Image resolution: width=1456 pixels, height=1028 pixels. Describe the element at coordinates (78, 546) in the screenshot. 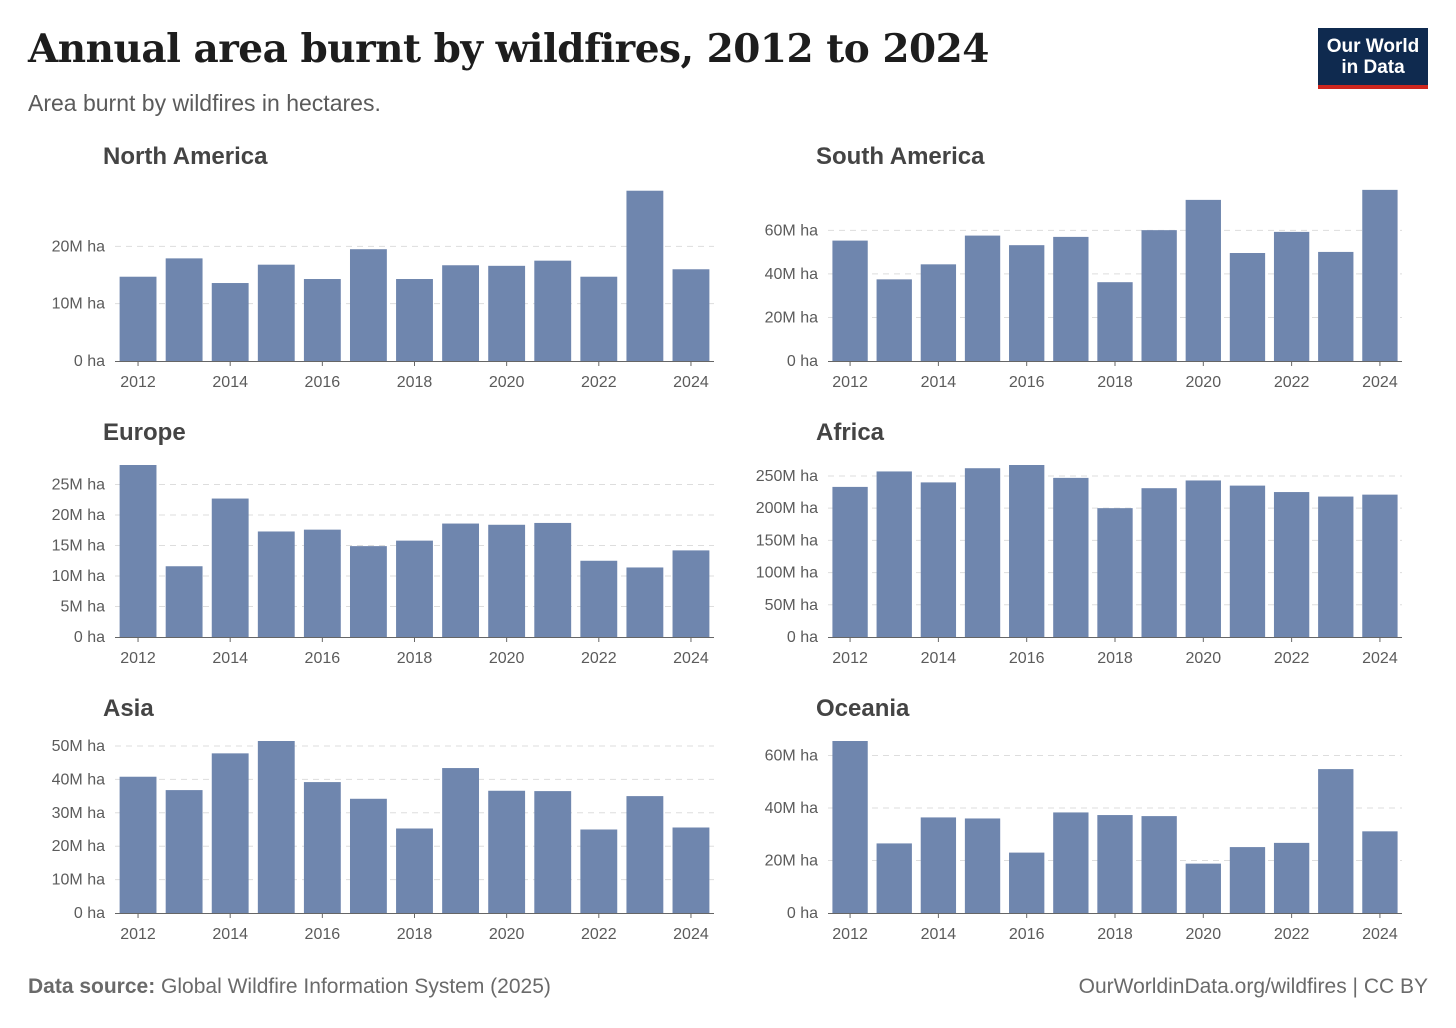

I see `y-tick-label: 15M ha` at that location.